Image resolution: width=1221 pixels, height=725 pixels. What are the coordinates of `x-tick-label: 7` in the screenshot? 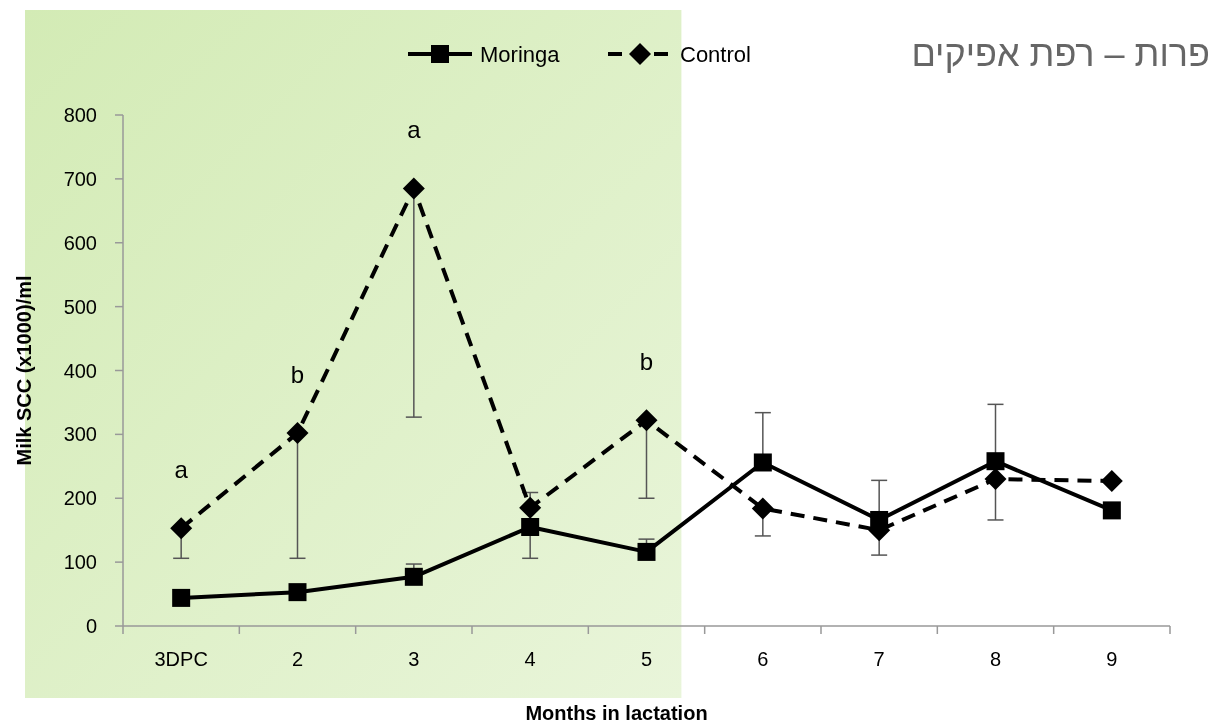 It's located at (879, 659).